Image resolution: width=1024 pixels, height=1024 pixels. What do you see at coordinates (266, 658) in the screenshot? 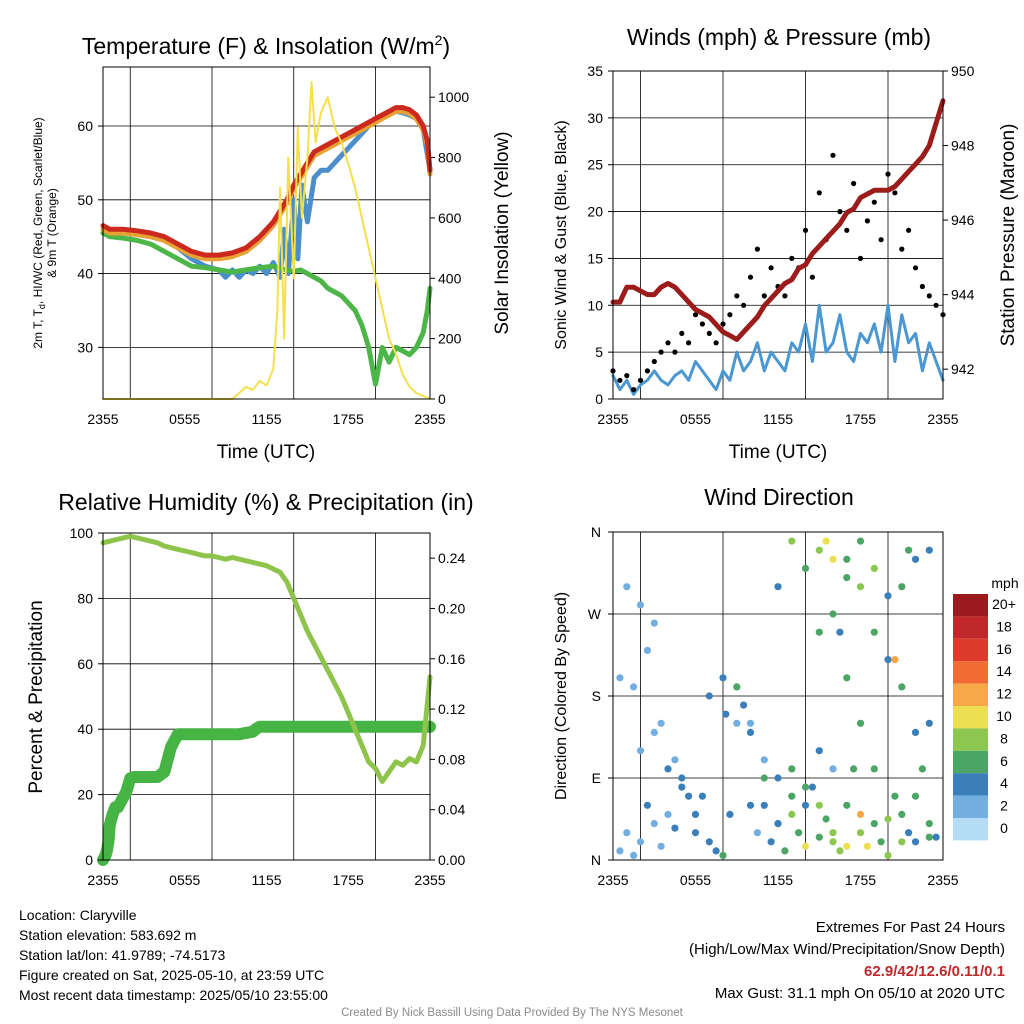
I see `humidity-line` at bounding box center [266, 658].